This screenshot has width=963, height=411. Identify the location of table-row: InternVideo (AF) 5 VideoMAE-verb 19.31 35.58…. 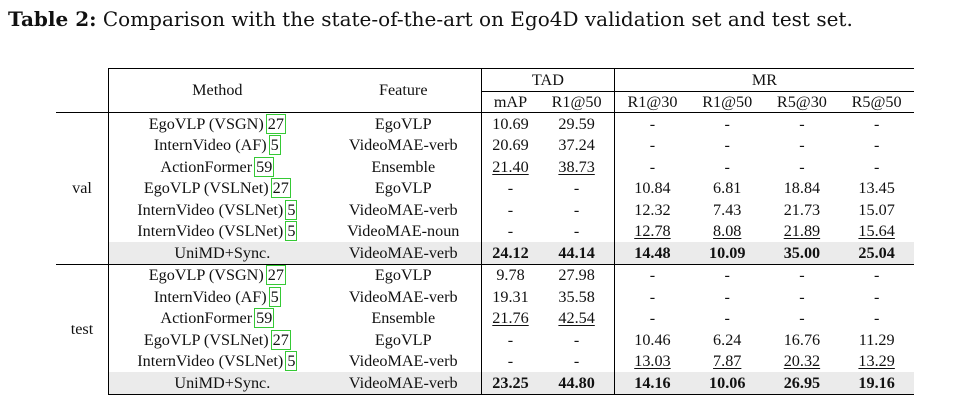
(485, 297).